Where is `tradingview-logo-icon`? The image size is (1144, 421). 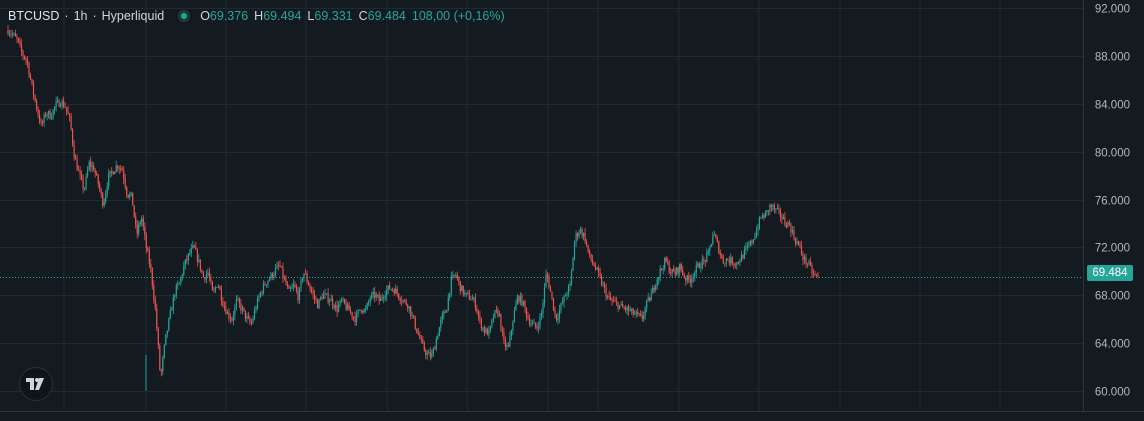 tradingview-logo-icon is located at coordinates (36, 384).